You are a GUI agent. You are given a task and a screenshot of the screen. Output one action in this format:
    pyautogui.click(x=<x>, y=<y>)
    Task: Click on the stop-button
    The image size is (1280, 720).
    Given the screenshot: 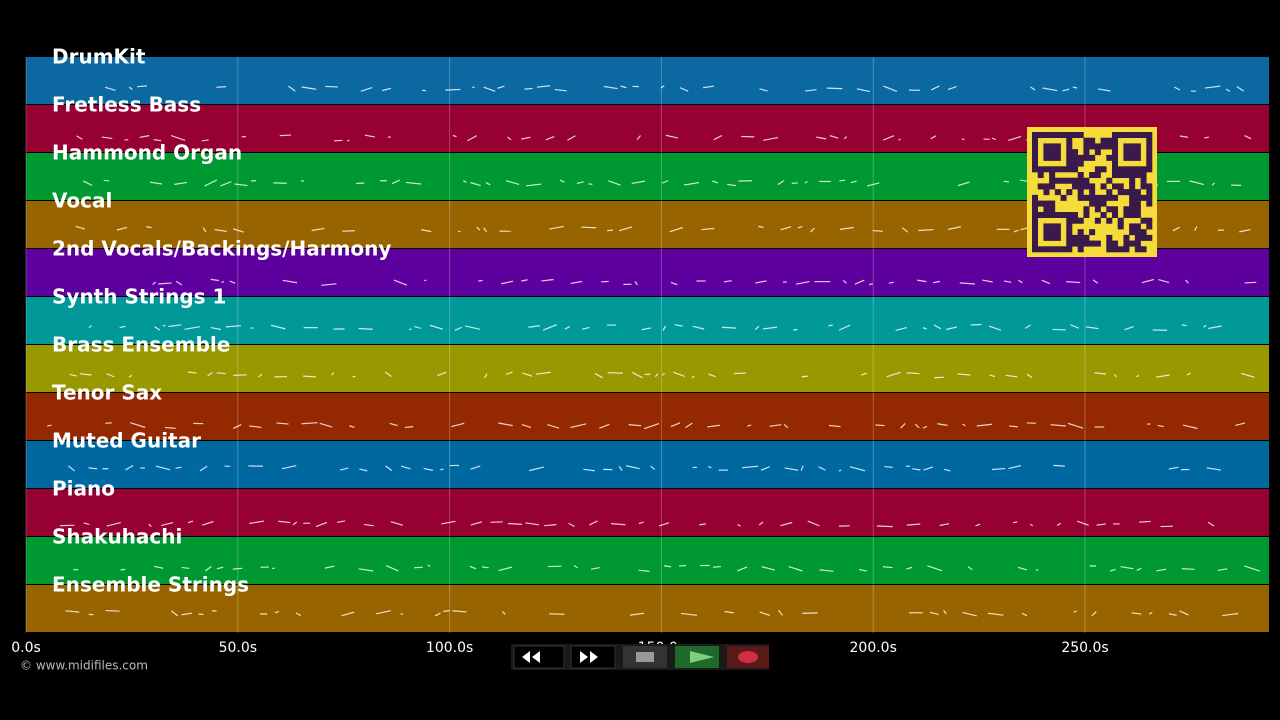 What is the action you would take?
    pyautogui.click(x=645, y=657)
    